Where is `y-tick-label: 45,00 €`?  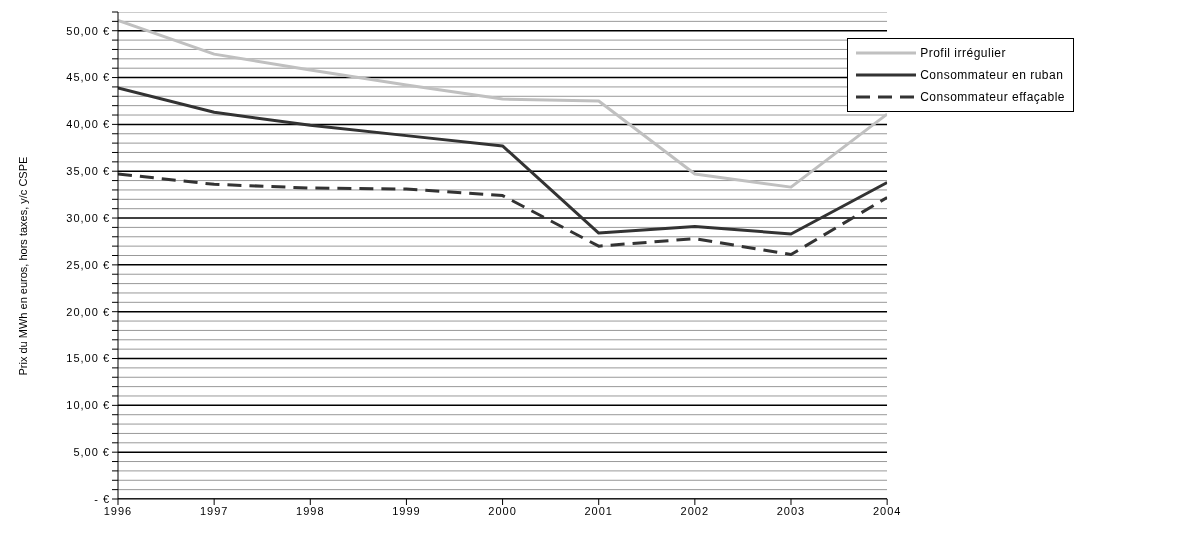 y-tick-label: 45,00 € is located at coordinates (88, 77).